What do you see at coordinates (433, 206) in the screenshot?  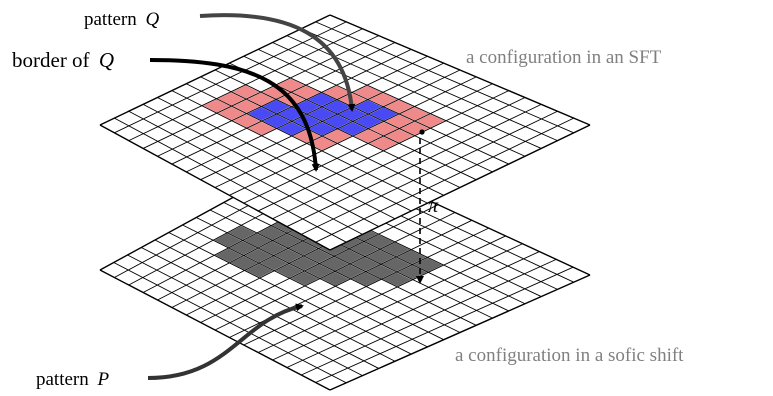 I see `pi-label: π` at bounding box center [433, 206].